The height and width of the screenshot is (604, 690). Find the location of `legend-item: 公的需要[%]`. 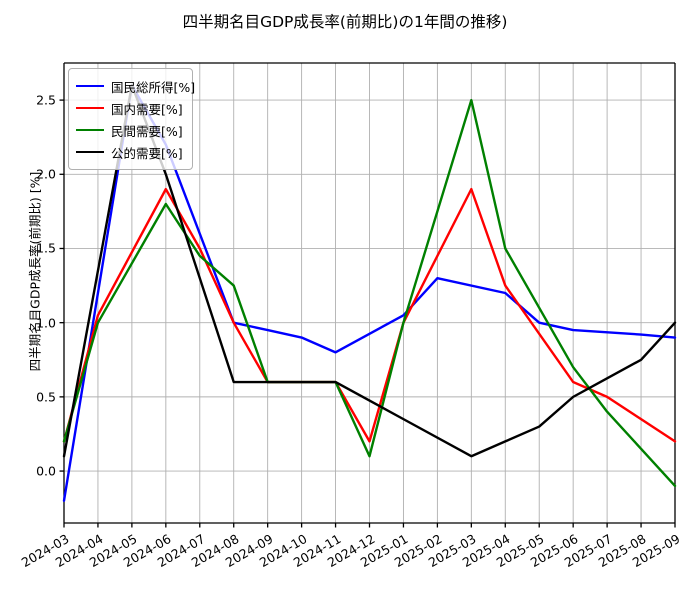

legend-item: 公的需要[%] is located at coordinates (130, 152).